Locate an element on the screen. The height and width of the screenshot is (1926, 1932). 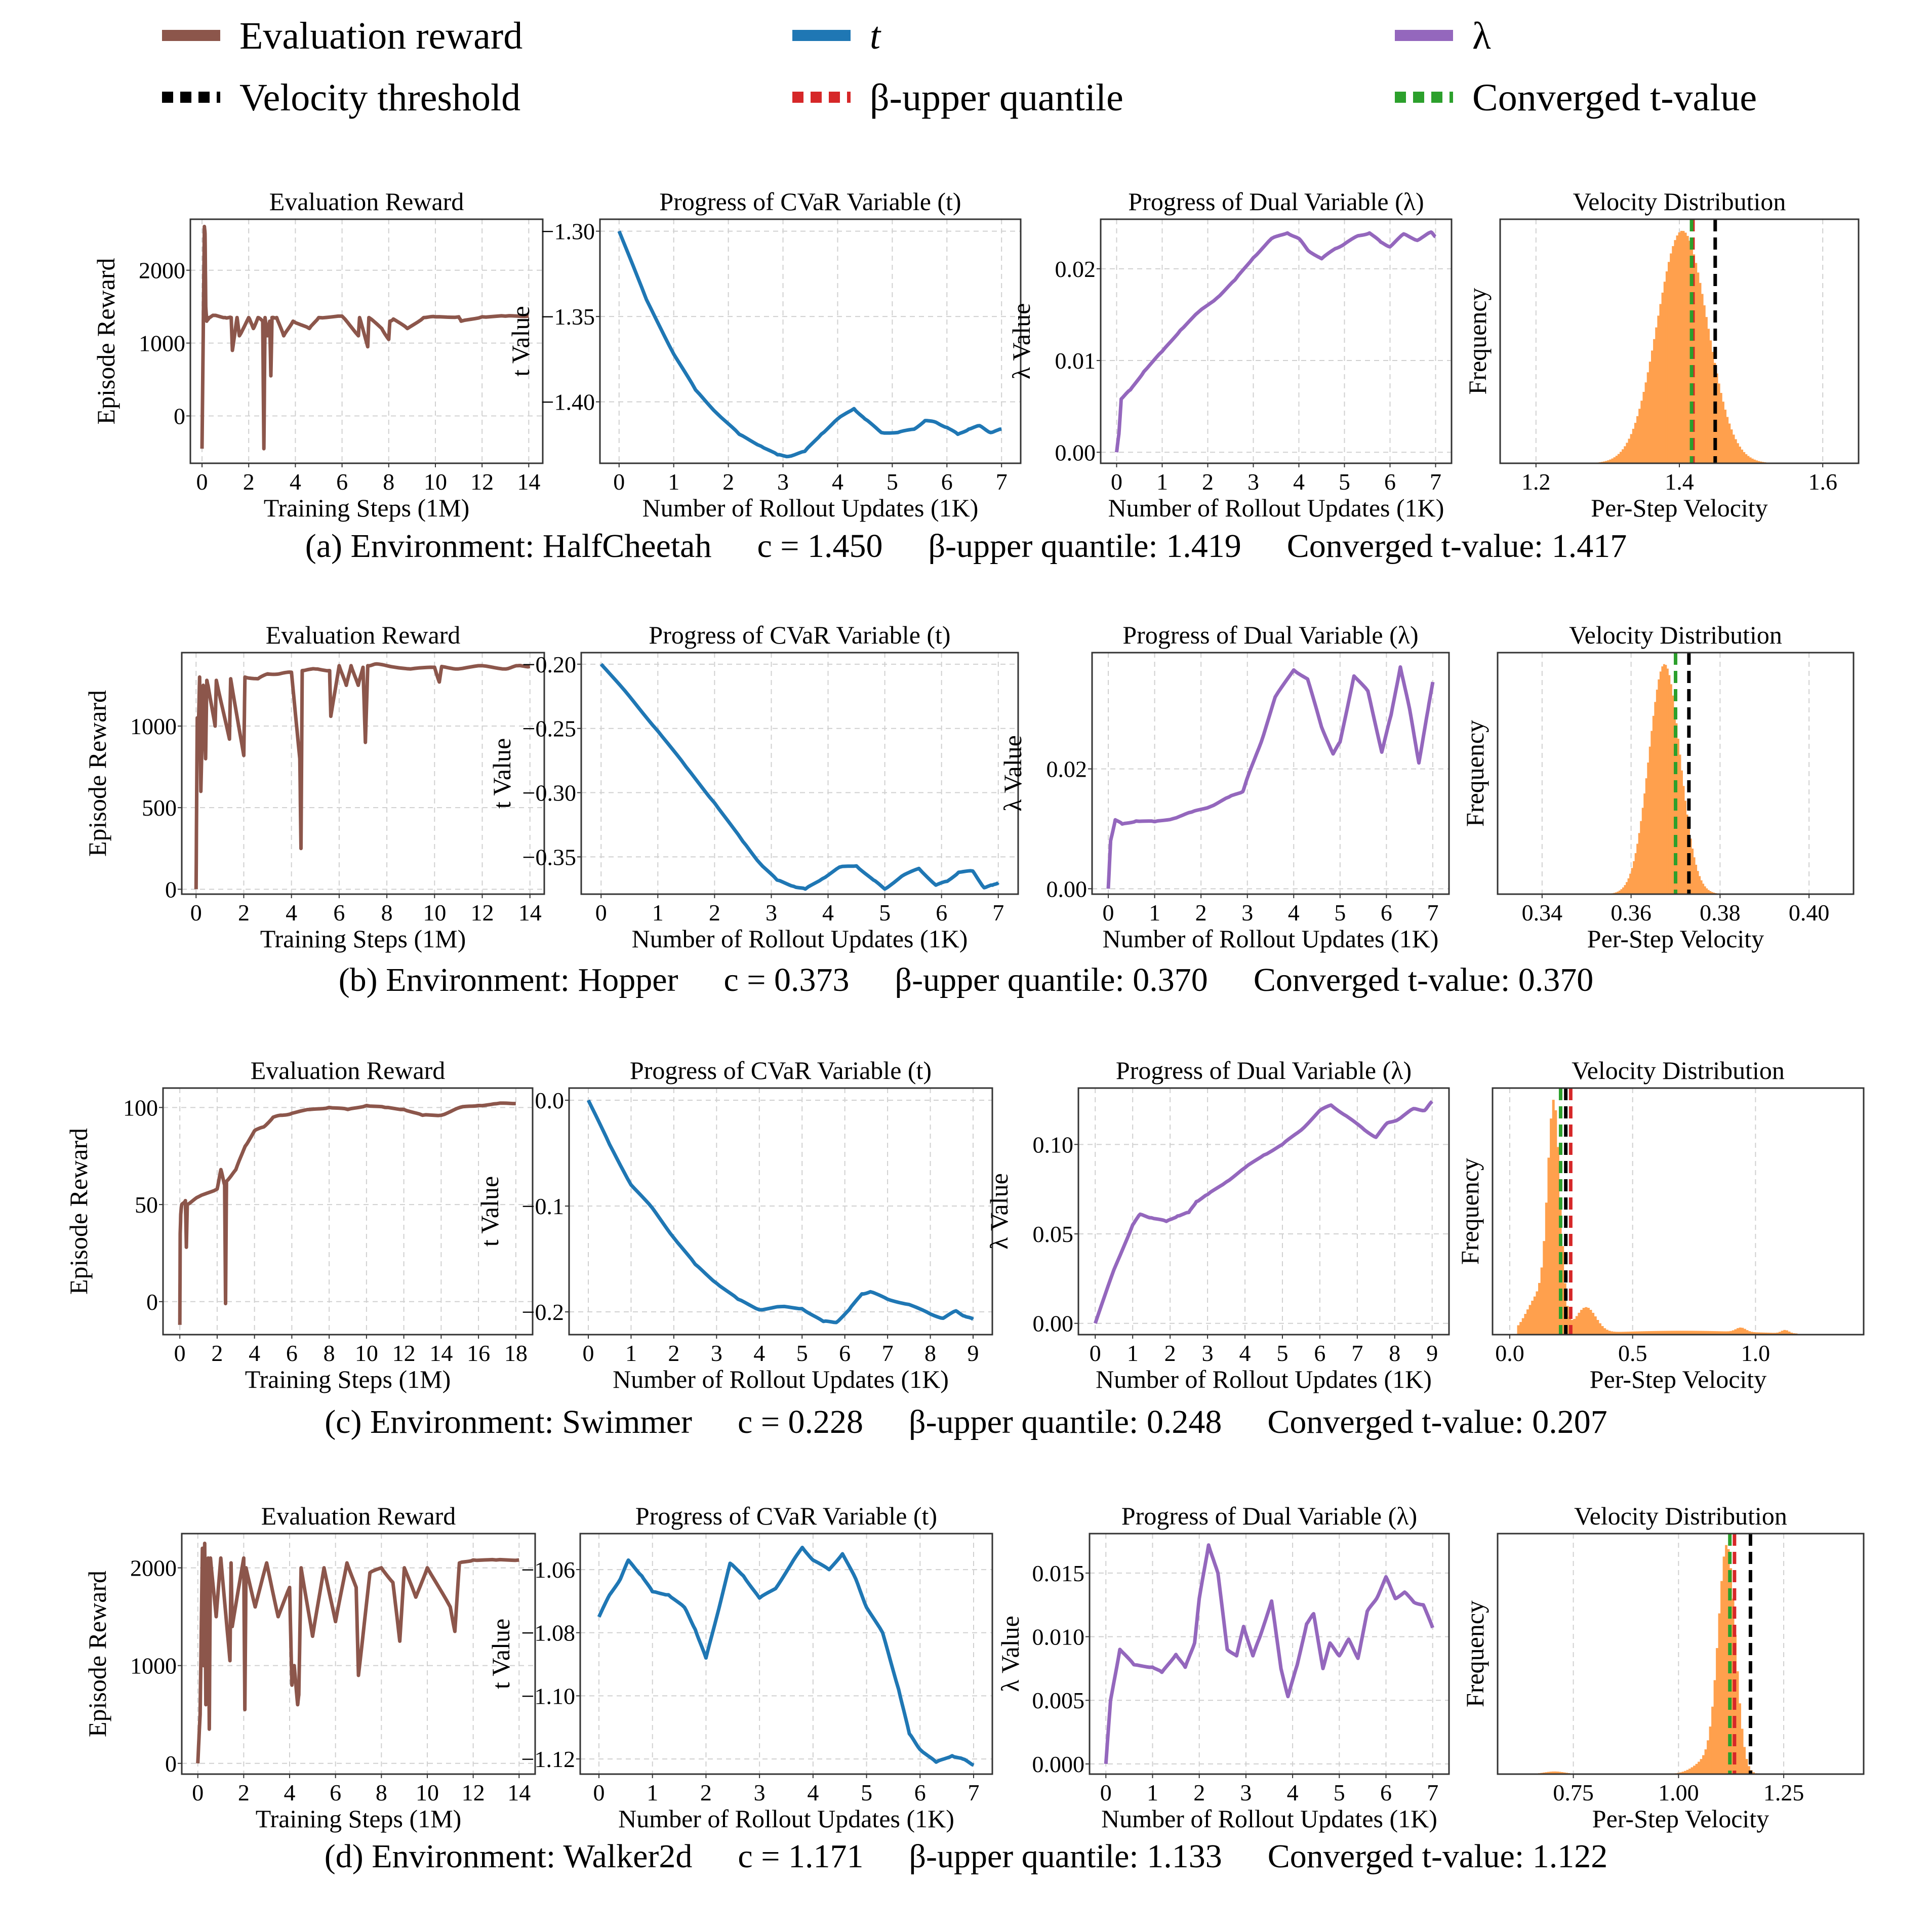
x-tick-label: 0.40 is located at coordinates (1809, 913).